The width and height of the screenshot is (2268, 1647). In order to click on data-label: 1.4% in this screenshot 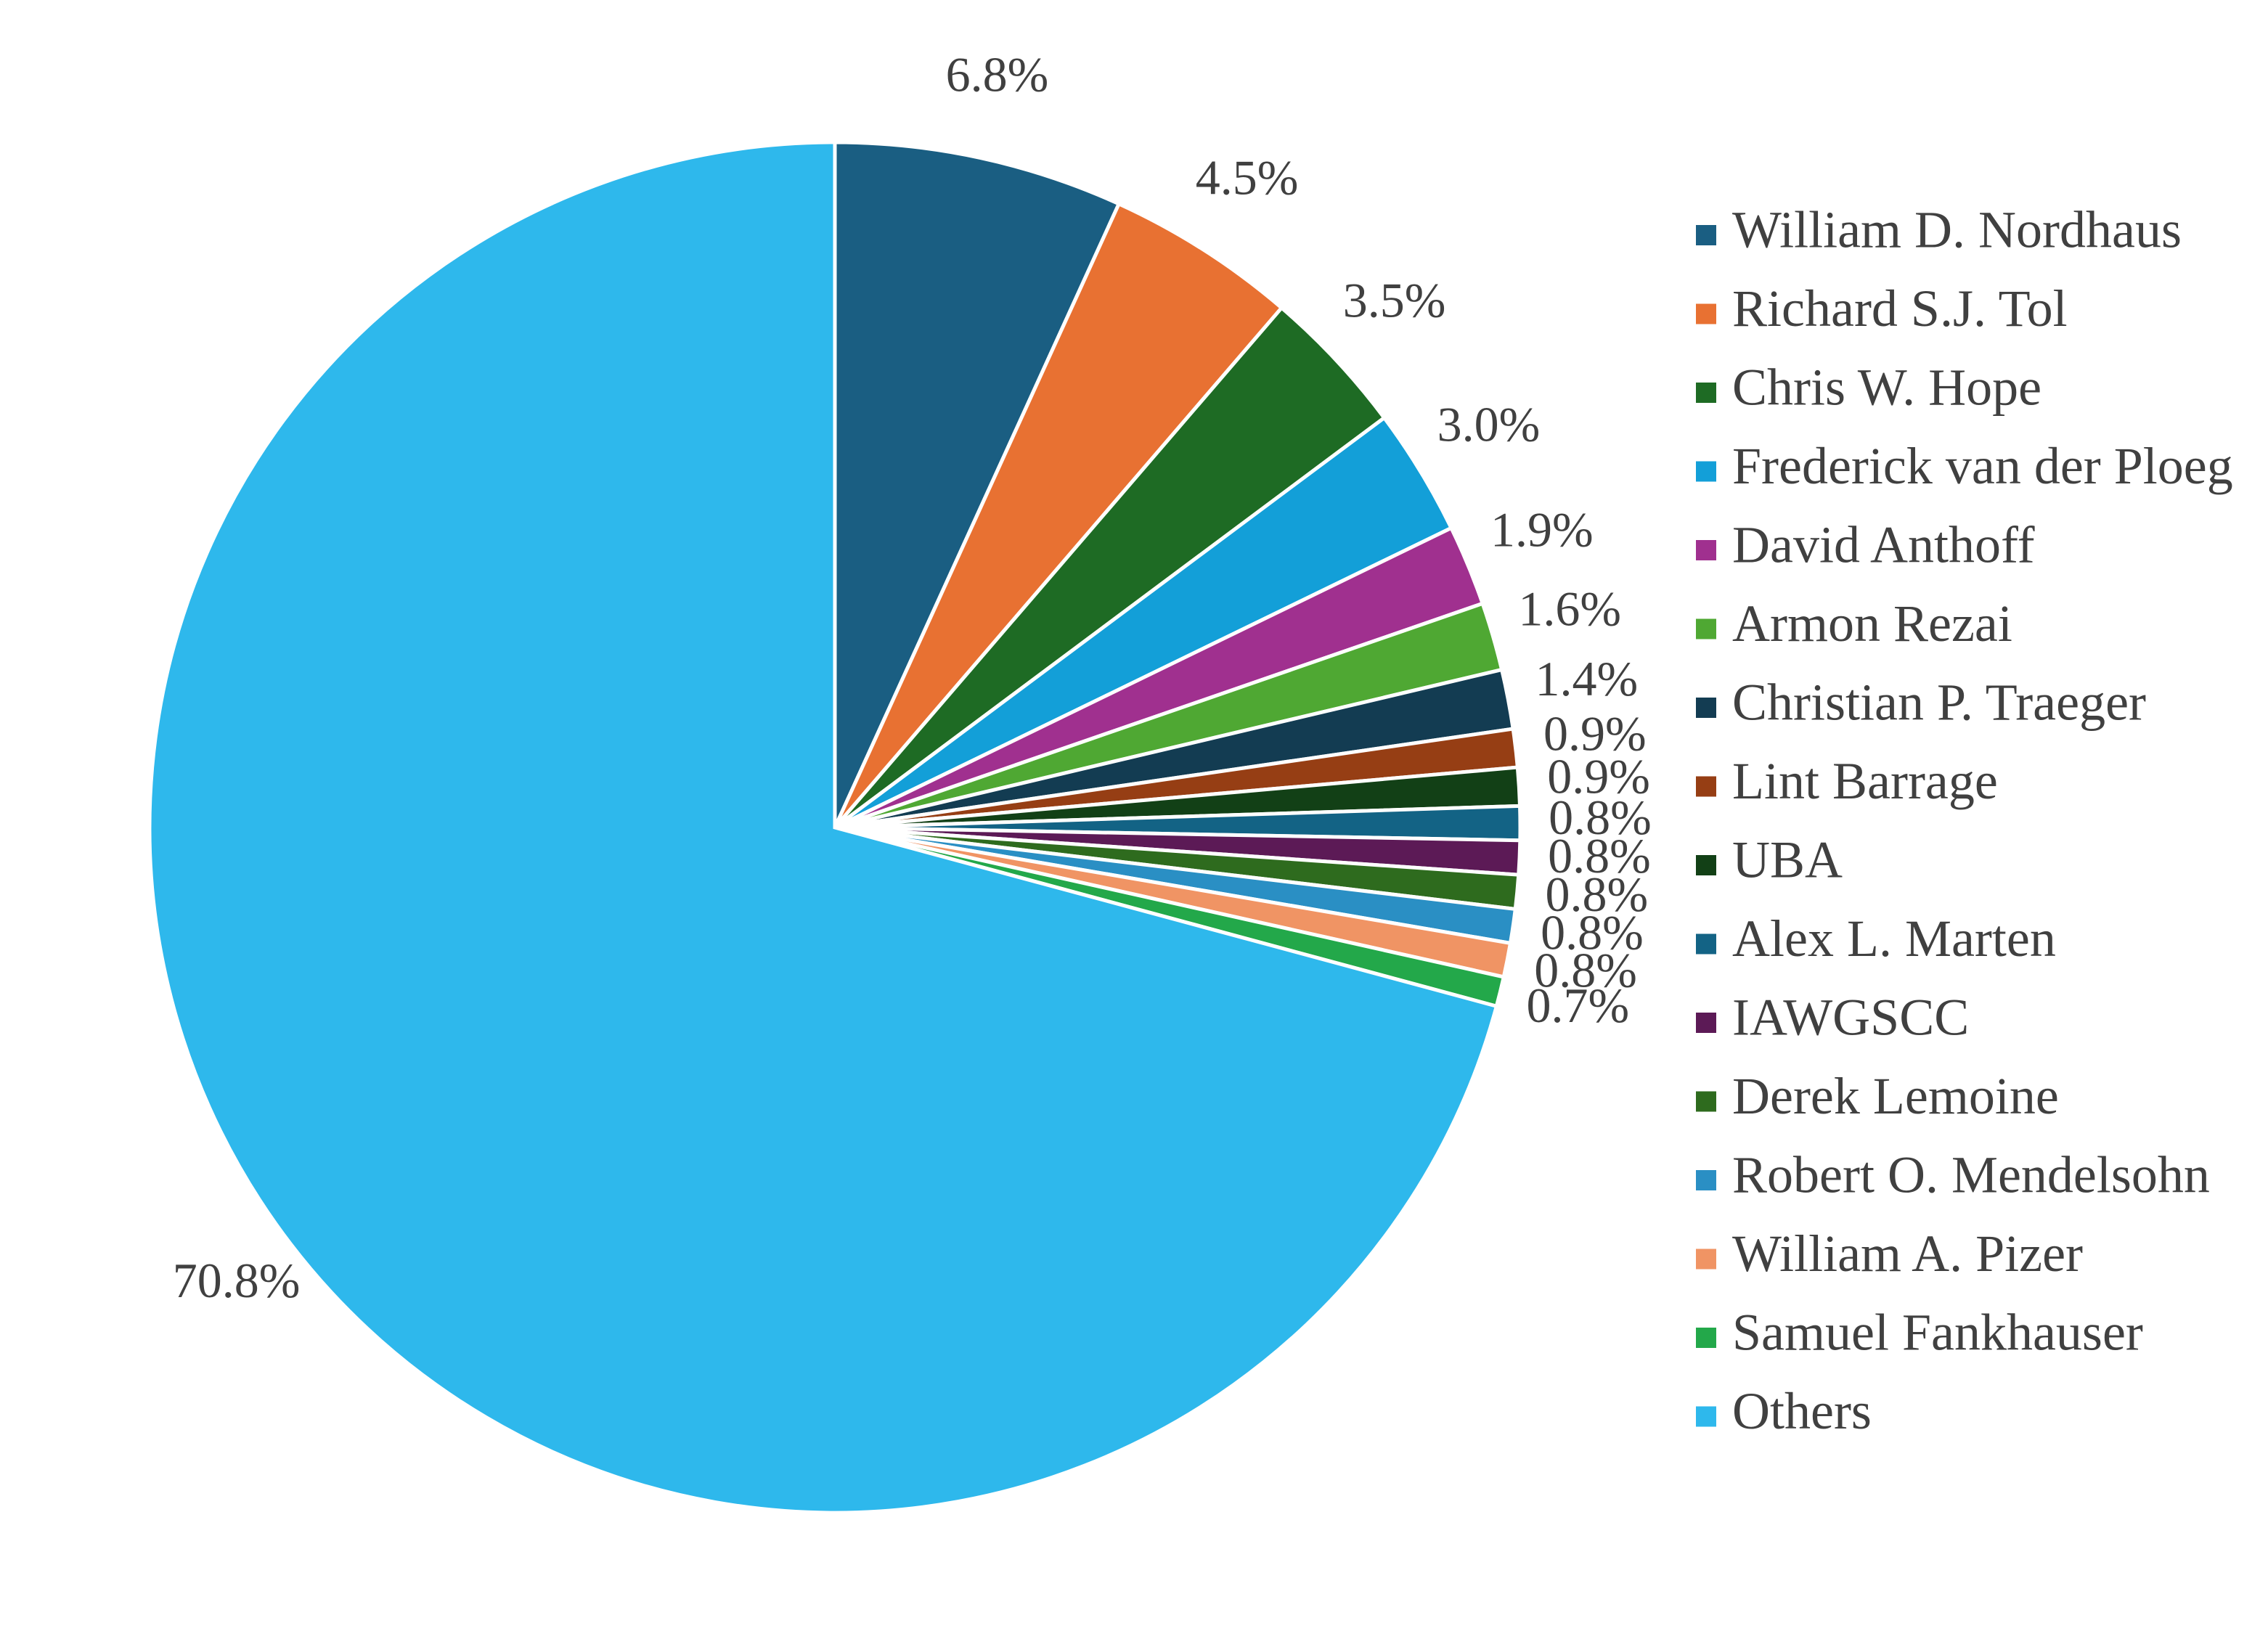, I will do `click(1587, 678)`.